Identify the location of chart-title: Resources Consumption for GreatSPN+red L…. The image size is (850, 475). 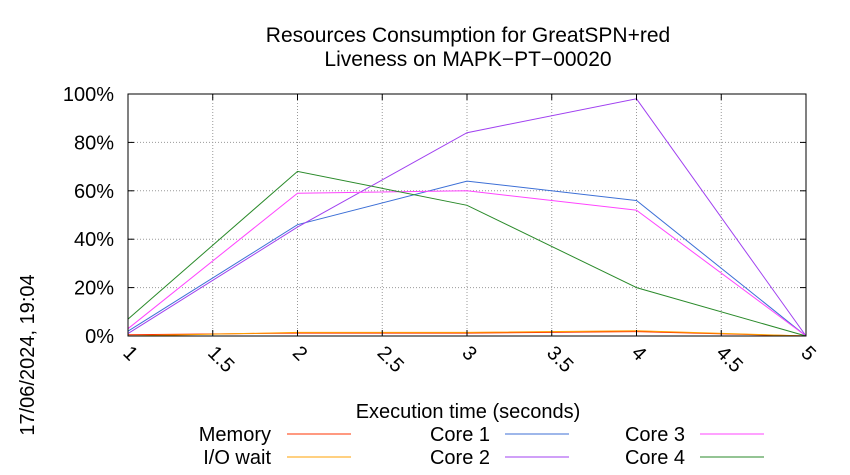
(468, 47).